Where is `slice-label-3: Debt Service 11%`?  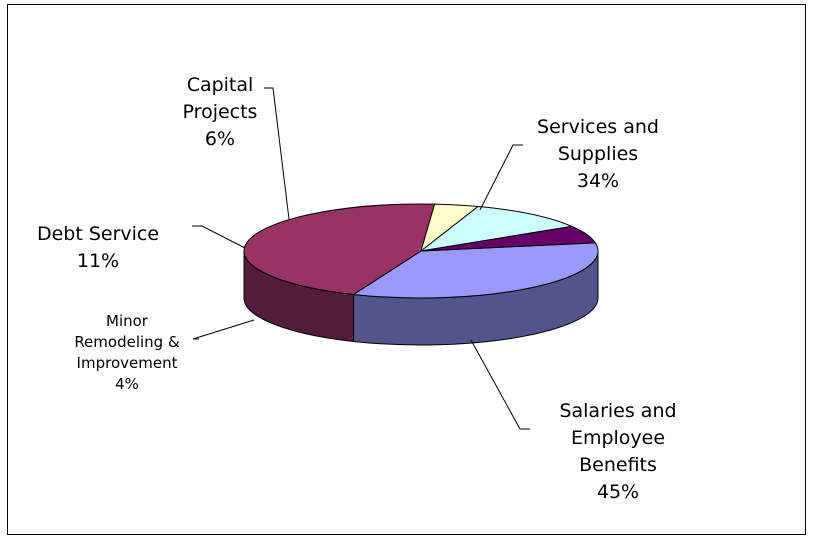
slice-label-3: Debt Service 11% is located at coordinates (98, 247).